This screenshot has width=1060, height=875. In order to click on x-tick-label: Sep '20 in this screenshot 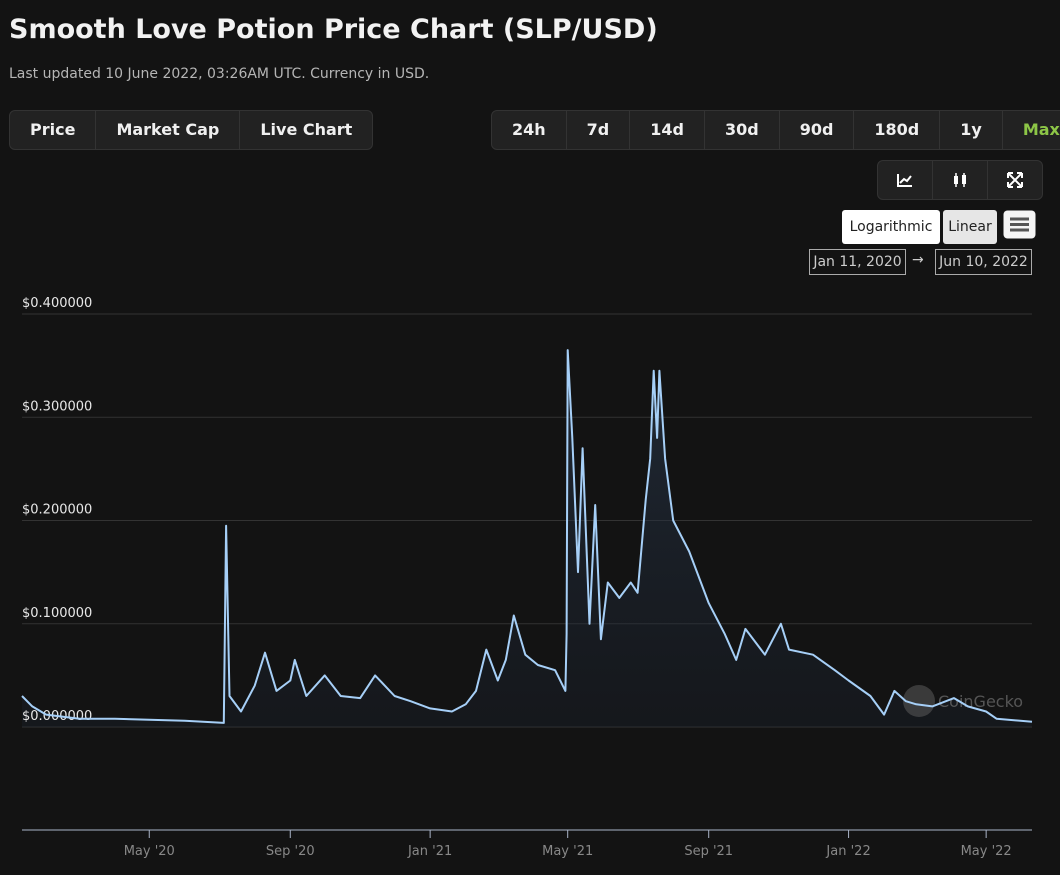, I will do `click(290, 851)`.